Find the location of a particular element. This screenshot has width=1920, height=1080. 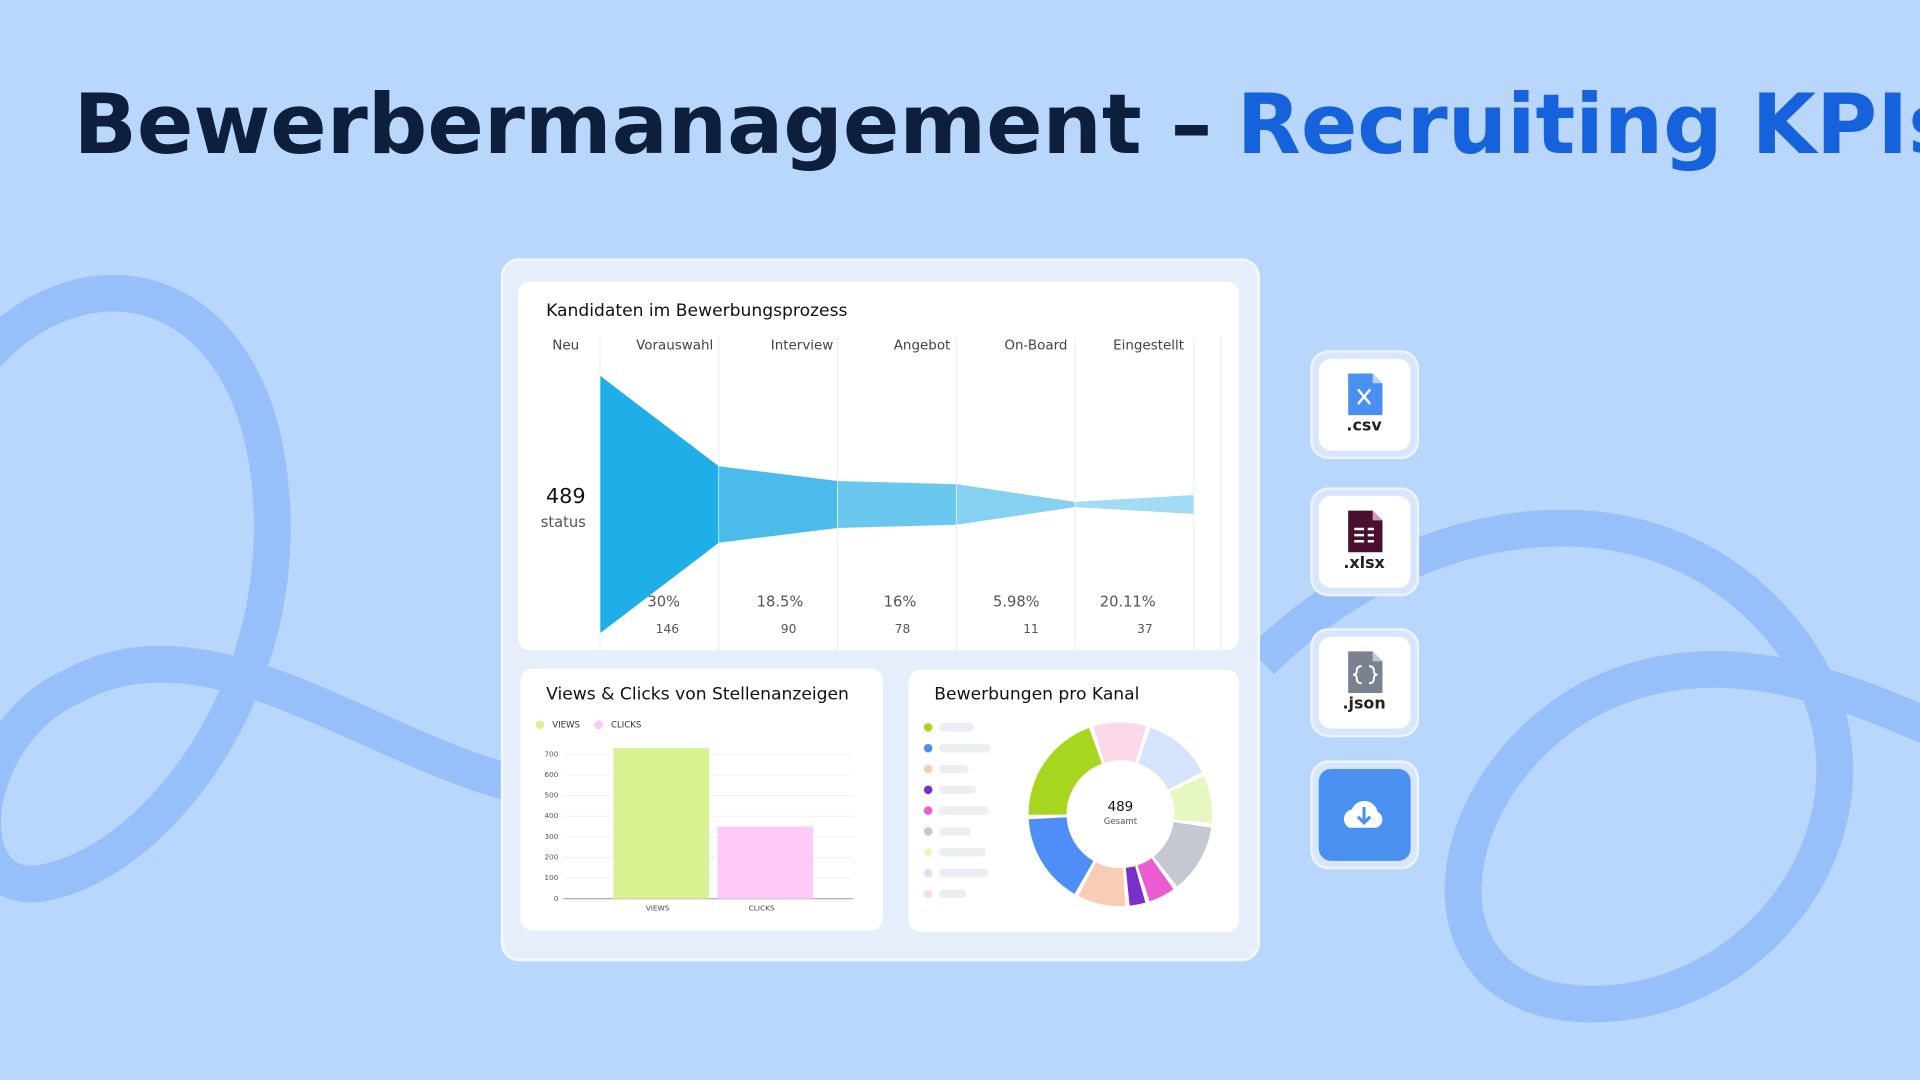

count-label: 37 is located at coordinates (1145, 629).